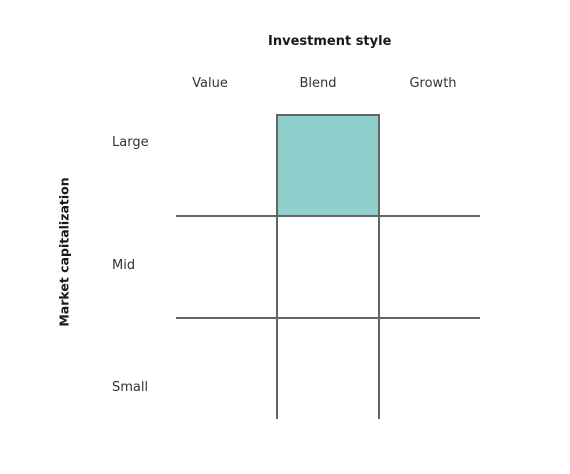 The image size is (570, 474). What do you see at coordinates (130, 142) in the screenshot?
I see `row-label-large: Large` at bounding box center [130, 142].